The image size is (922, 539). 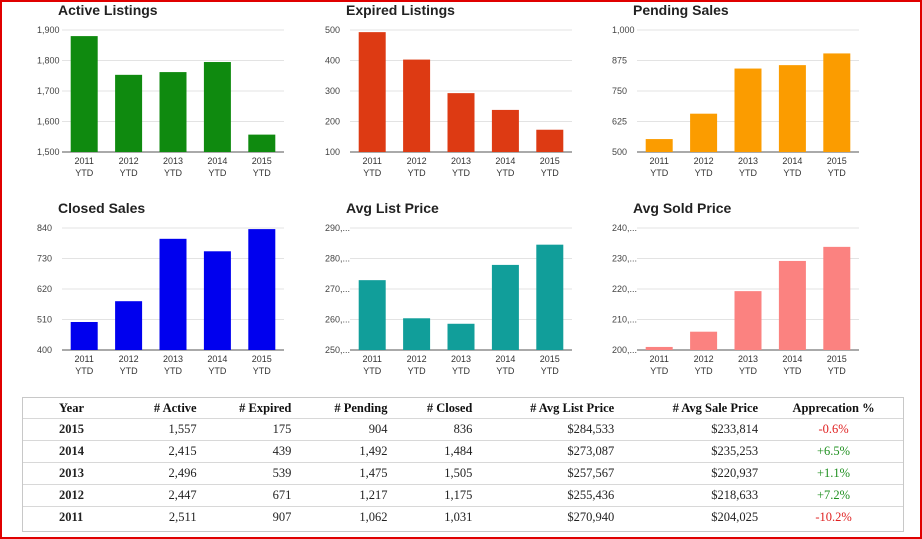 I want to click on cell-pct: +1.1%, so click(x=833, y=473).